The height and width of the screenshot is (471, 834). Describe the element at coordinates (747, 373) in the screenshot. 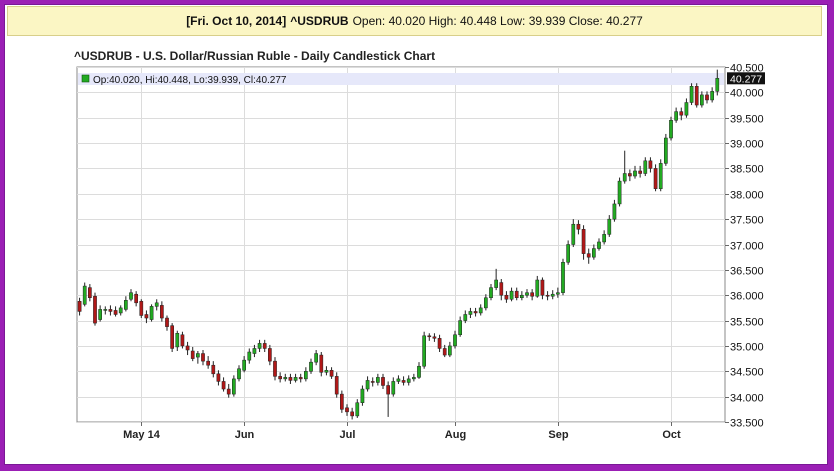

I see `y-tick-label: 34.500` at that location.